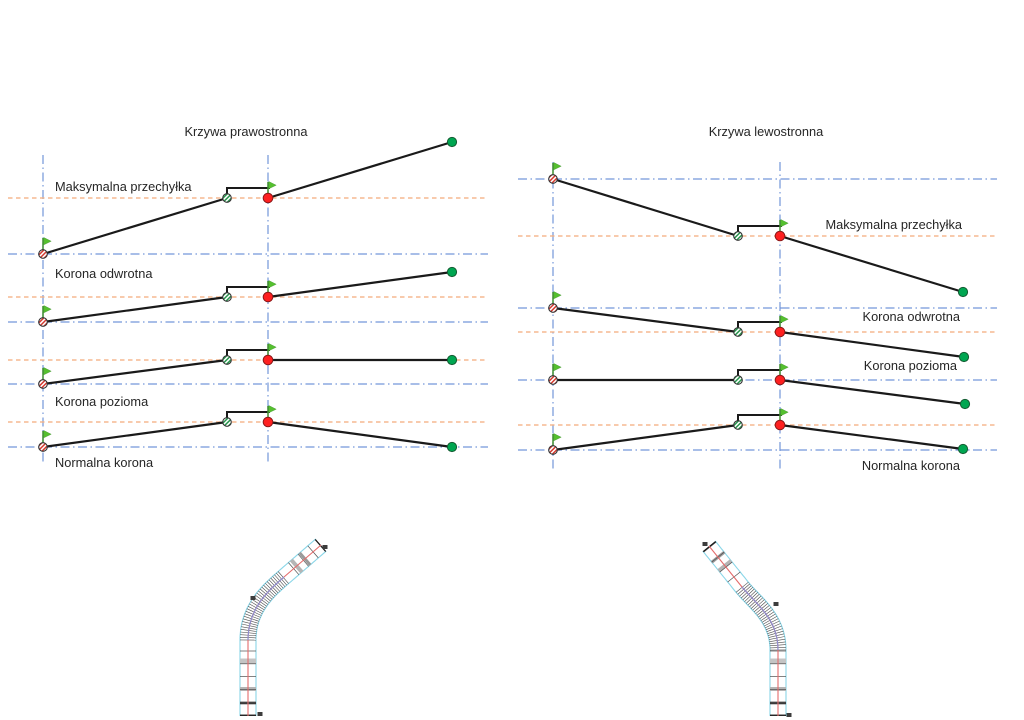  What do you see at coordinates (248, 437) in the screenshot?
I see `row-right-curve-3: Normalna korona` at bounding box center [248, 437].